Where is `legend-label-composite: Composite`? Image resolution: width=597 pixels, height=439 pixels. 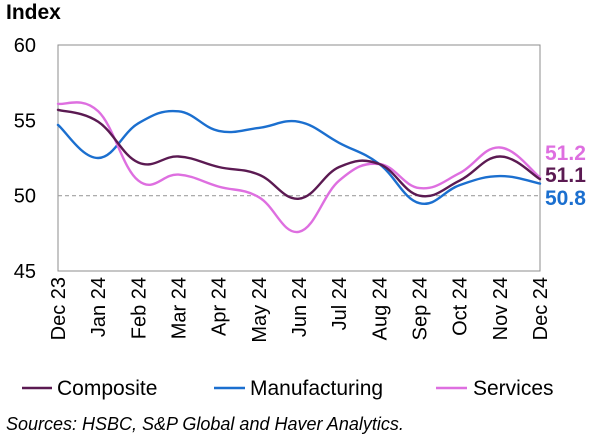 legend-label-composite: Composite is located at coordinates (107, 388).